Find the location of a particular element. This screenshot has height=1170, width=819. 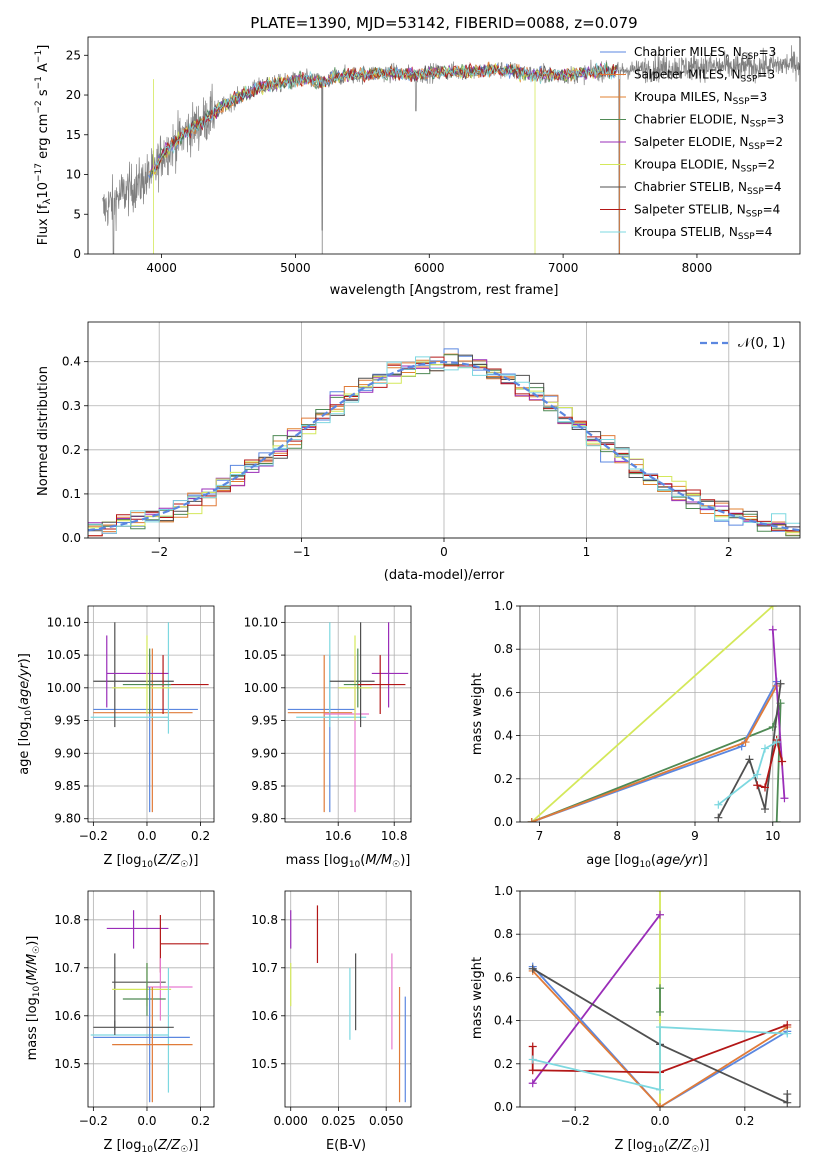

mass_vs_ebv-frame is located at coordinates (348, 999).